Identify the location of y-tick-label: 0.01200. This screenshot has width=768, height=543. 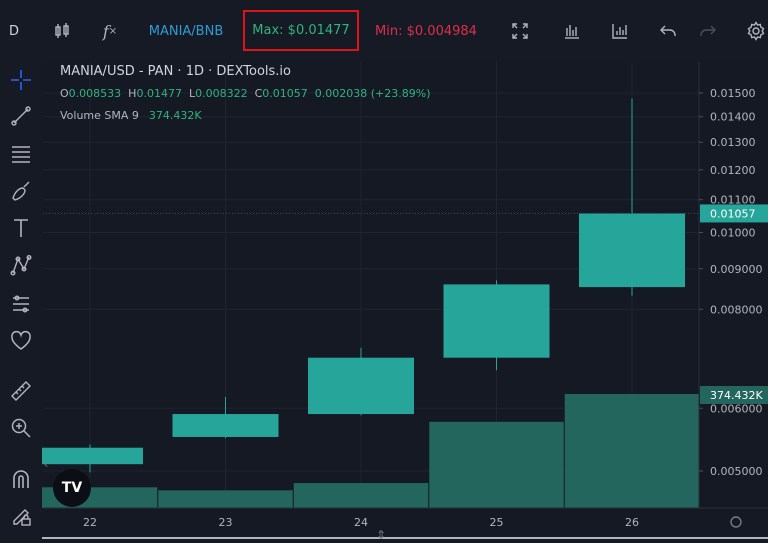
(733, 170).